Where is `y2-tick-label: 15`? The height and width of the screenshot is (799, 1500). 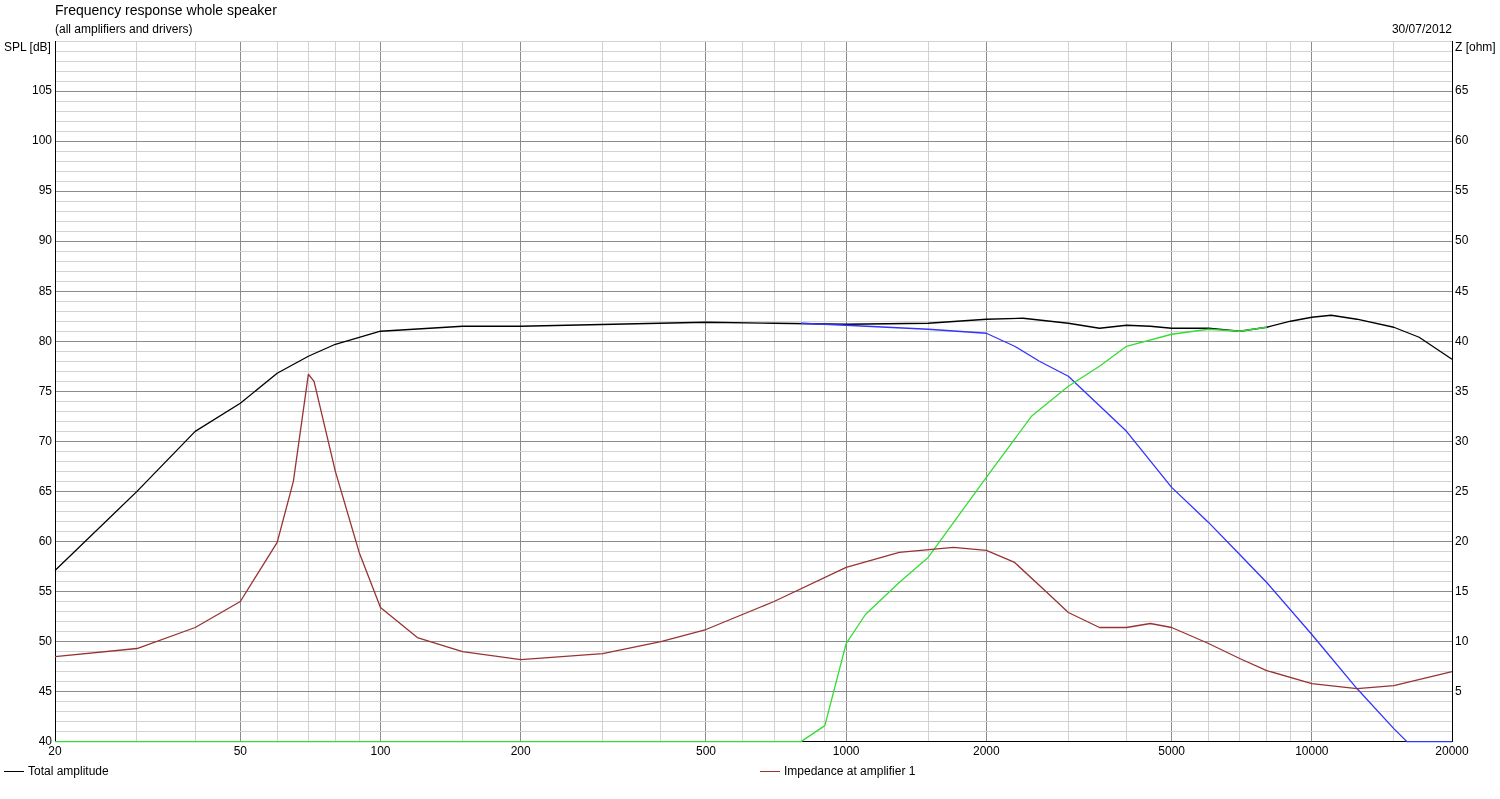
y2-tick-label: 15 is located at coordinates (1462, 590).